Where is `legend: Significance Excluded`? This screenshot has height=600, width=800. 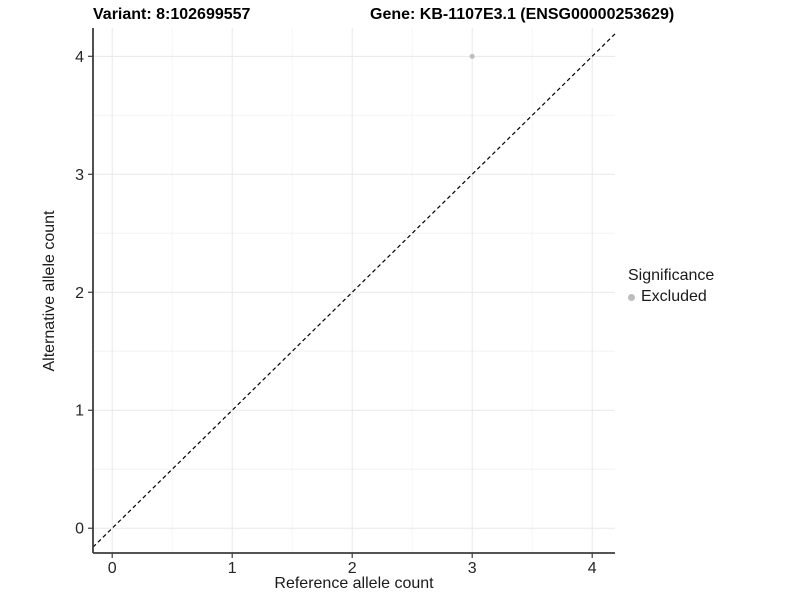 legend: Significance Excluded is located at coordinates (671, 286).